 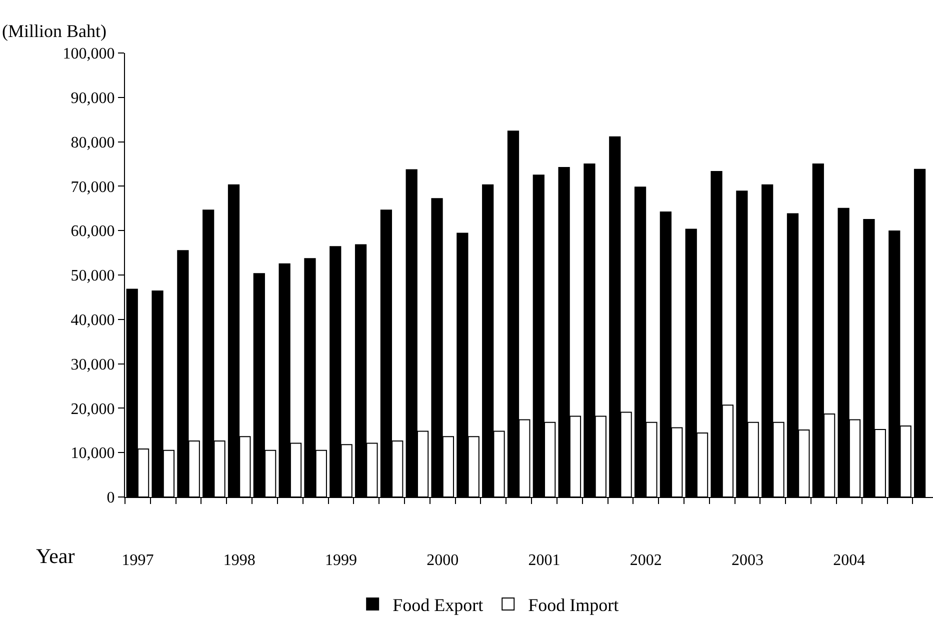 I want to click on x-tick-label: 2001, so click(x=544, y=561).